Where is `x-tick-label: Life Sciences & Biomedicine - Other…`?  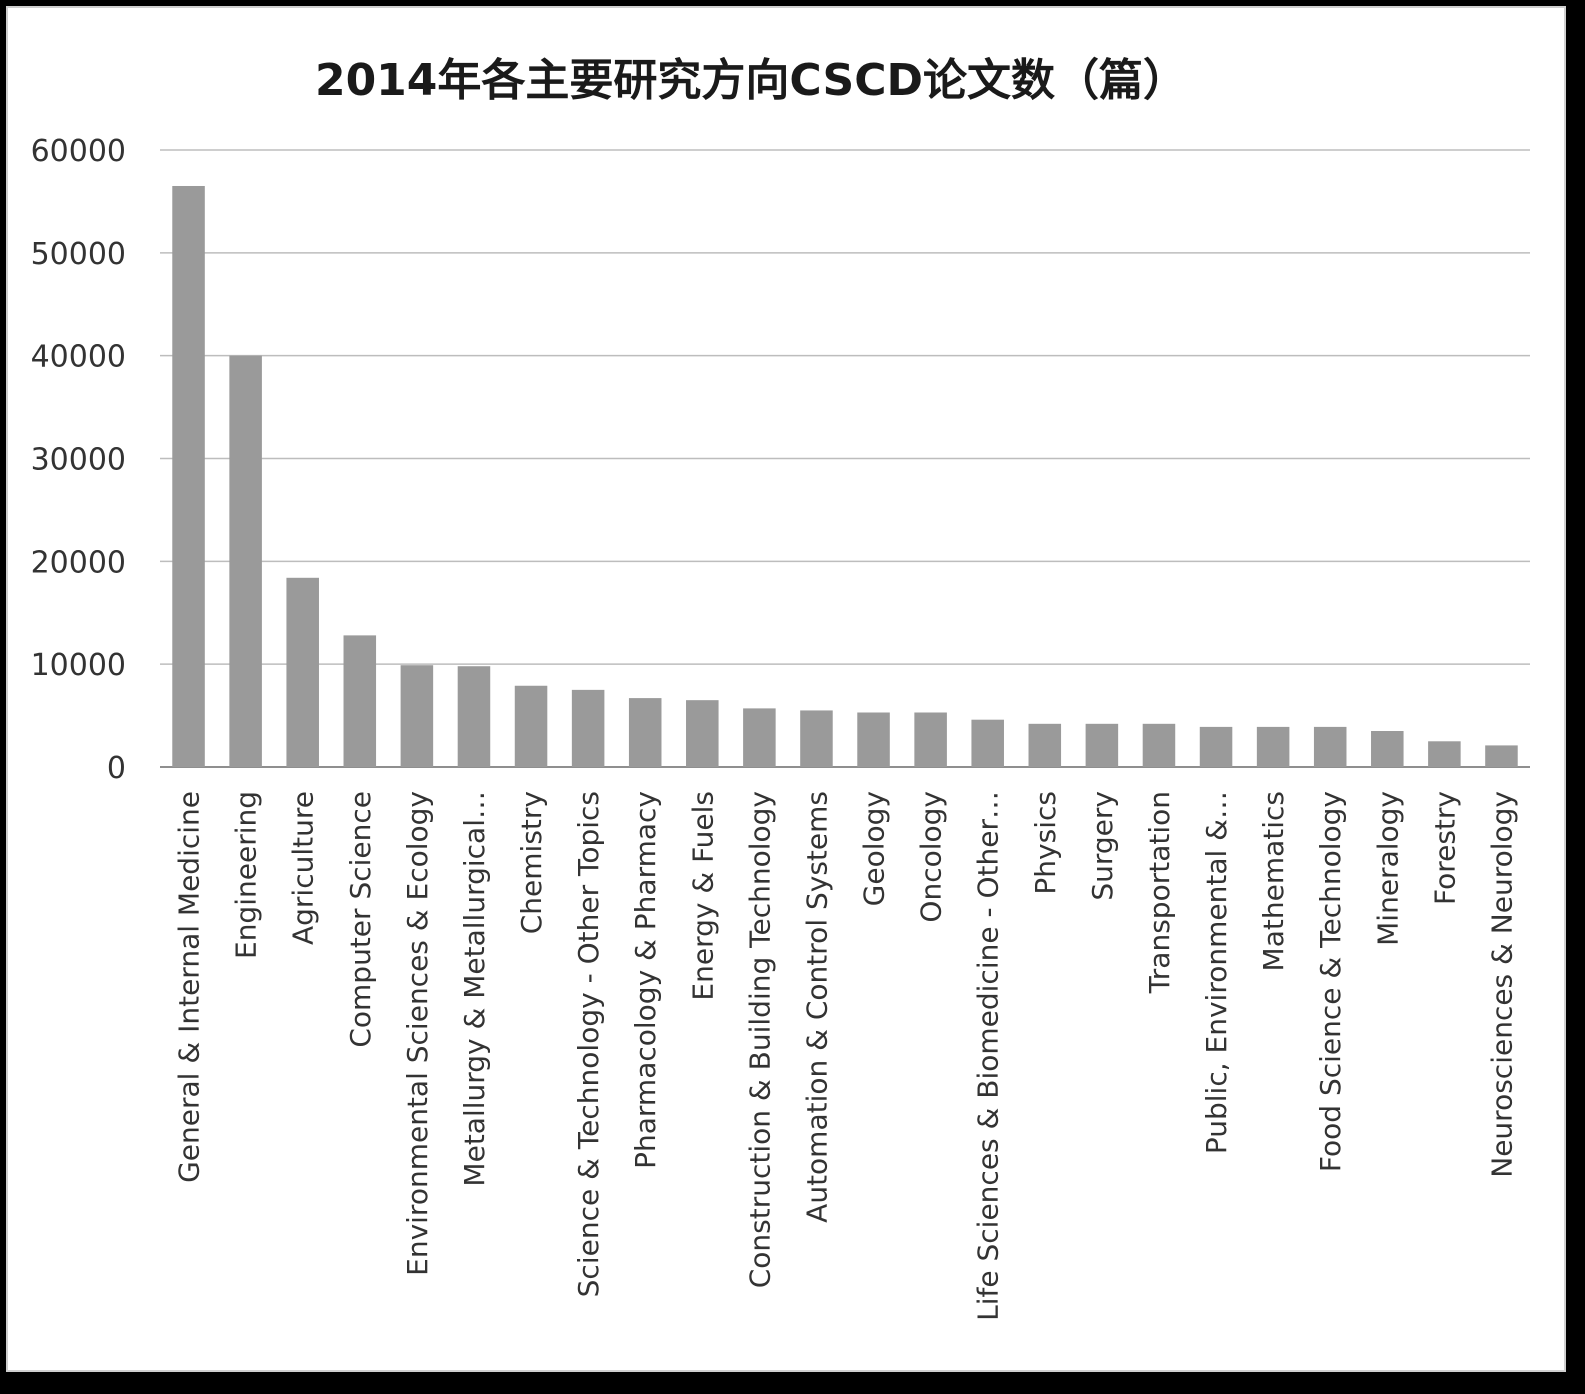
x-tick-label: Life Sciences & Biomedicine - Other… is located at coordinates (988, 1056).